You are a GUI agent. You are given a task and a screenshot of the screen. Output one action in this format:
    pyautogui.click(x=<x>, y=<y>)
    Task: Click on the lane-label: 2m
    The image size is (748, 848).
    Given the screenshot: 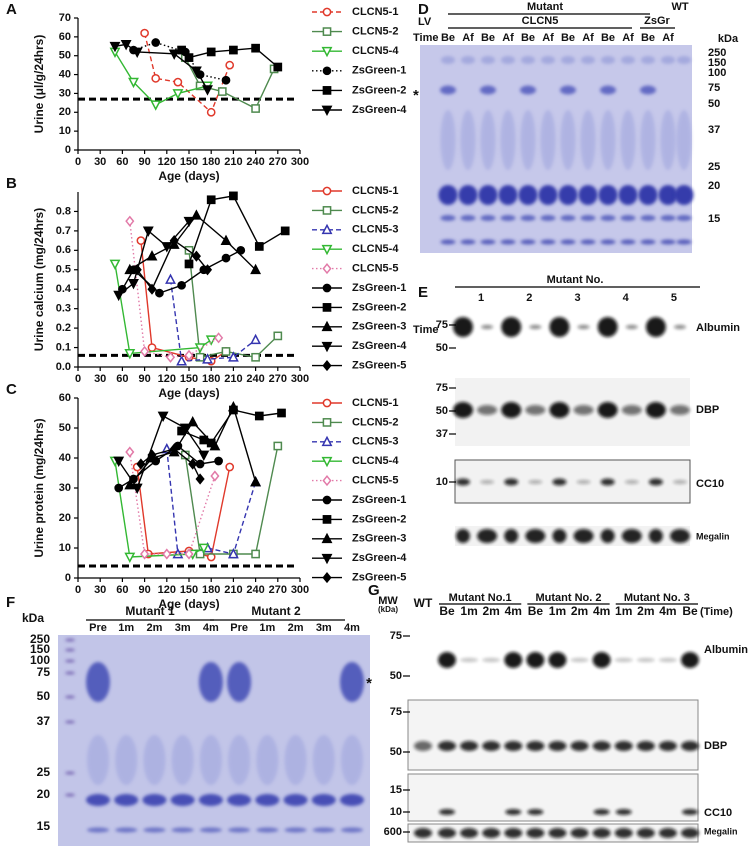 What is the action you would take?
    pyautogui.click(x=645, y=611)
    